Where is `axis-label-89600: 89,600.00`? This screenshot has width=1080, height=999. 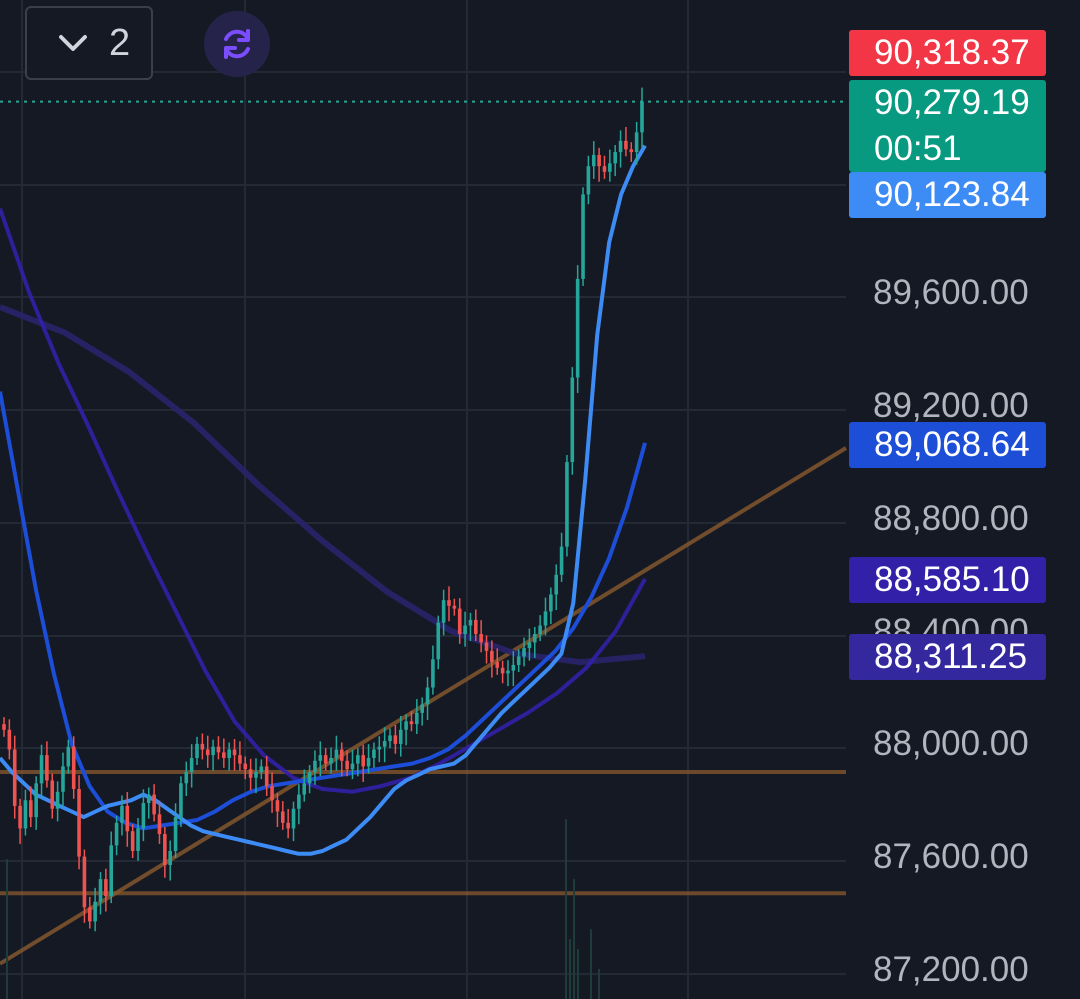 axis-label-89600: 89,600.00 is located at coordinates (951, 292).